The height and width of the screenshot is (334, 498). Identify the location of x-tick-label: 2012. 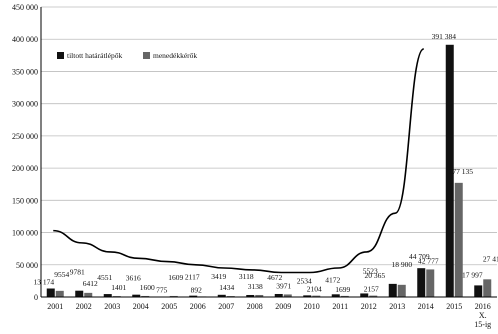
(369, 306).